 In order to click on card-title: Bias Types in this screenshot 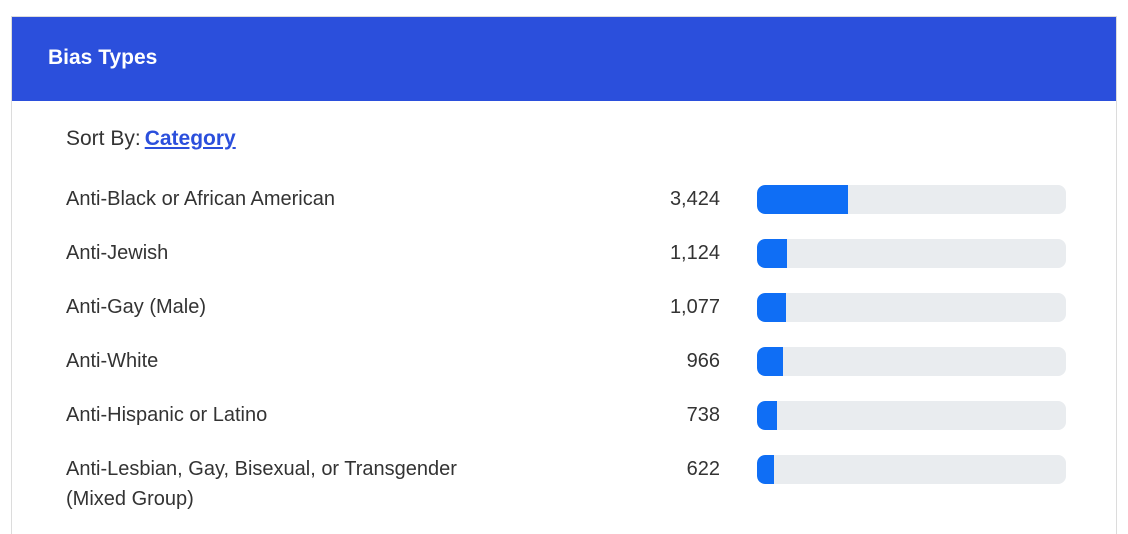, I will do `click(103, 57)`.